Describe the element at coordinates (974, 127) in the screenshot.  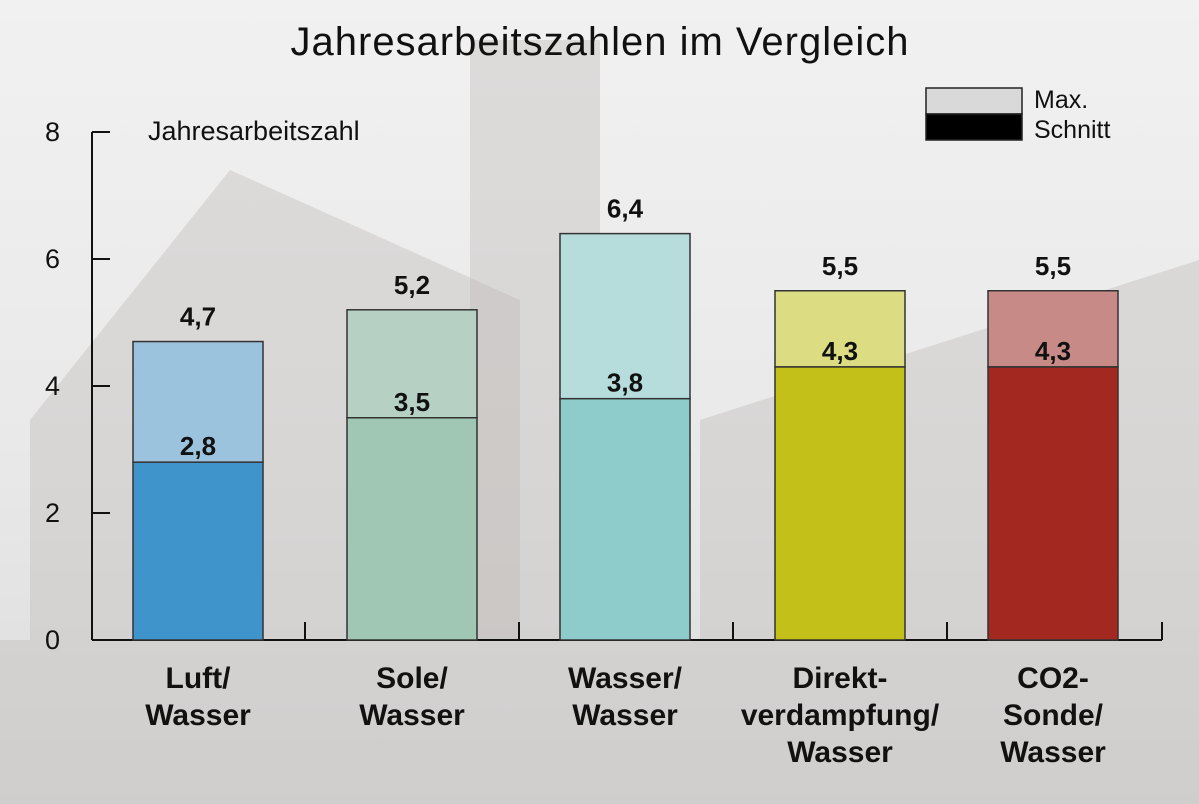
I see `legend-swatch-avg` at that location.